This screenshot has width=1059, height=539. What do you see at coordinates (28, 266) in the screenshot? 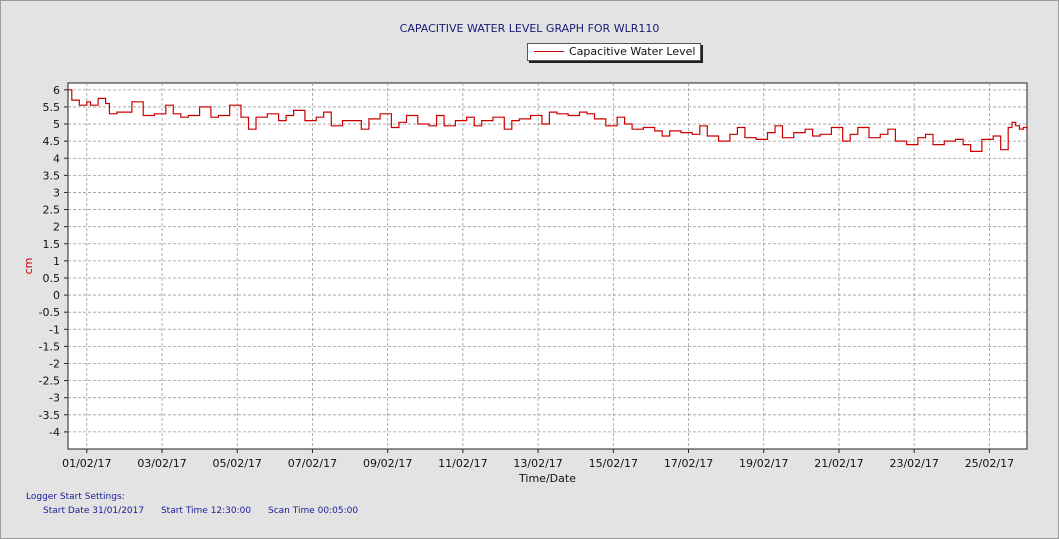
I see `y-axis-label: cm` at bounding box center [28, 266].